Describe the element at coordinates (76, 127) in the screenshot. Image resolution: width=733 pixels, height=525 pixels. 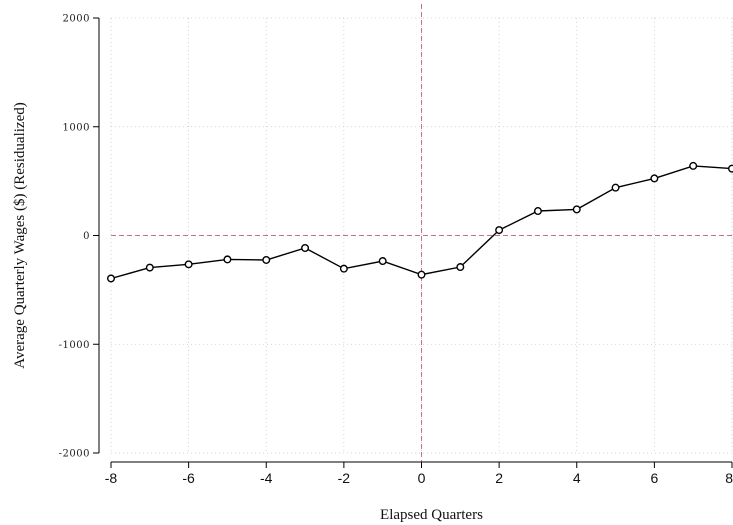
I see `y-tick-label: 1000` at that location.